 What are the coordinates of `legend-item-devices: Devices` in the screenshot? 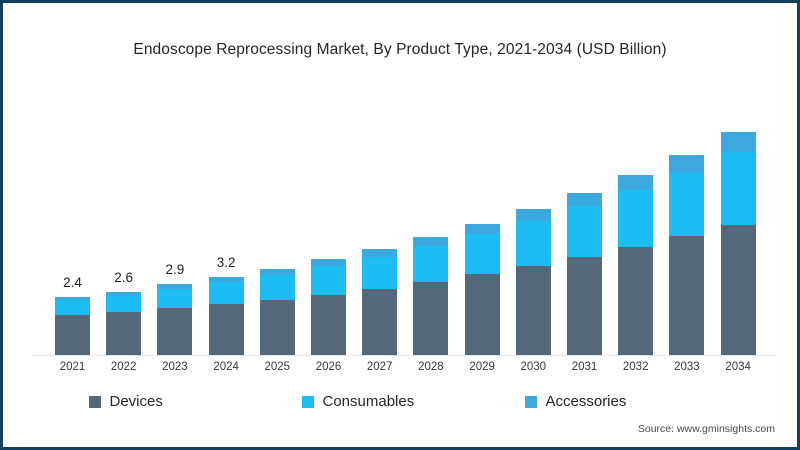 It's located at (182, 401).